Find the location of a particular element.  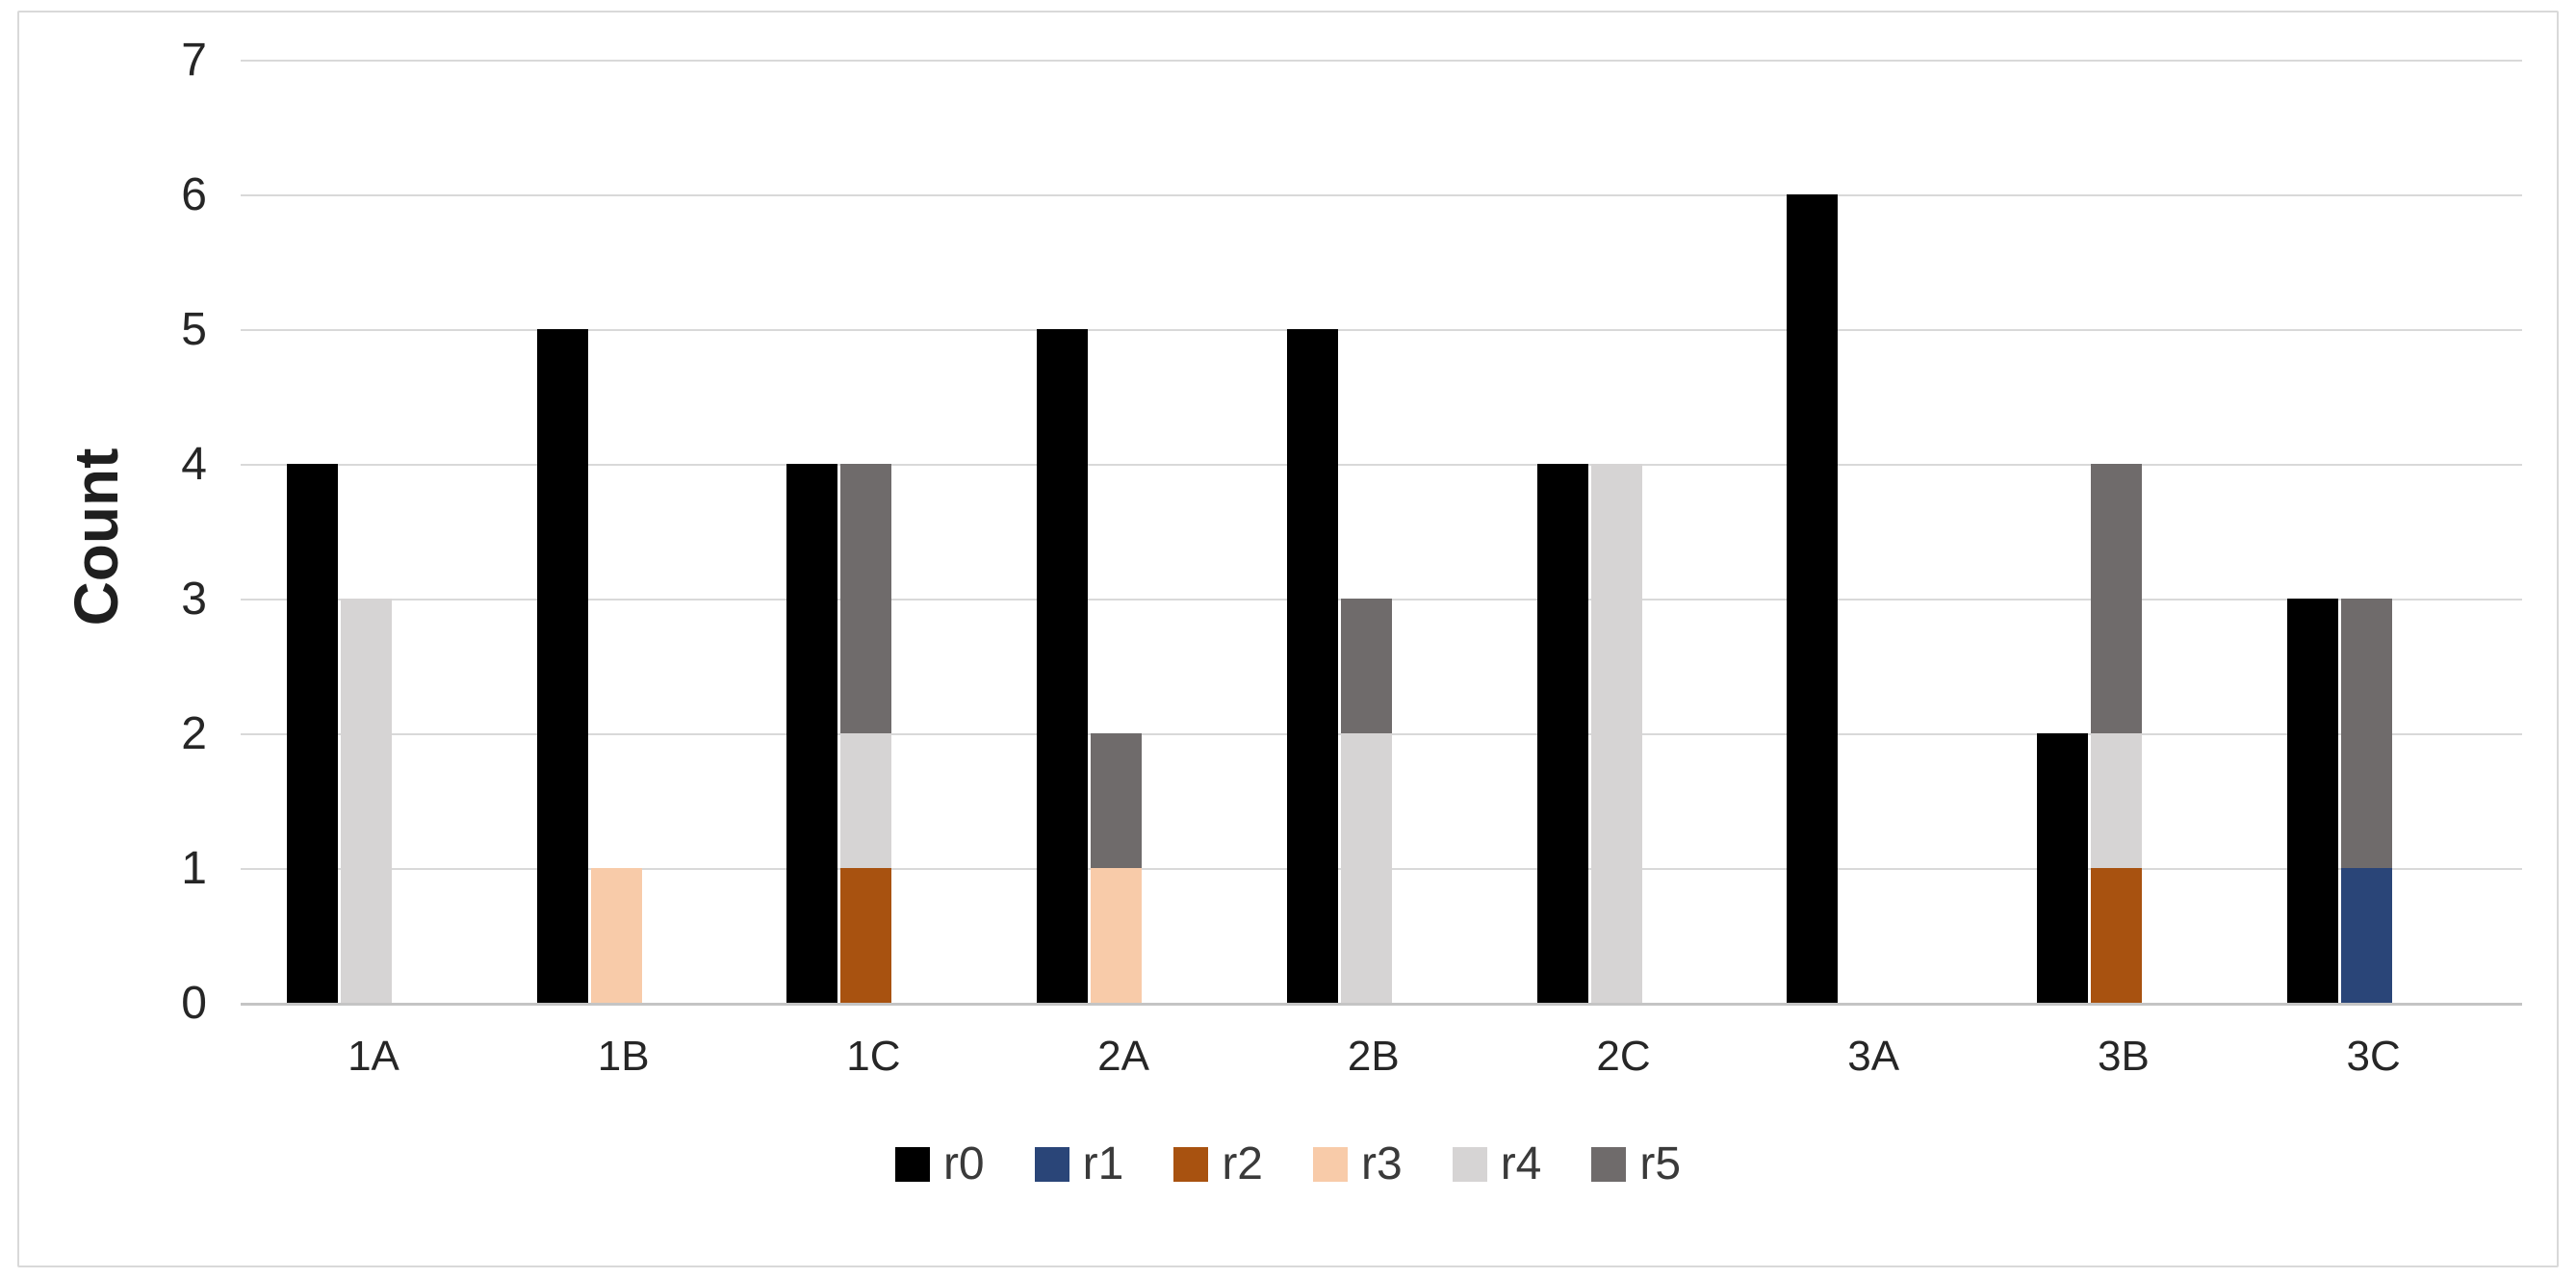

bar-r0-1B is located at coordinates (562, 666).